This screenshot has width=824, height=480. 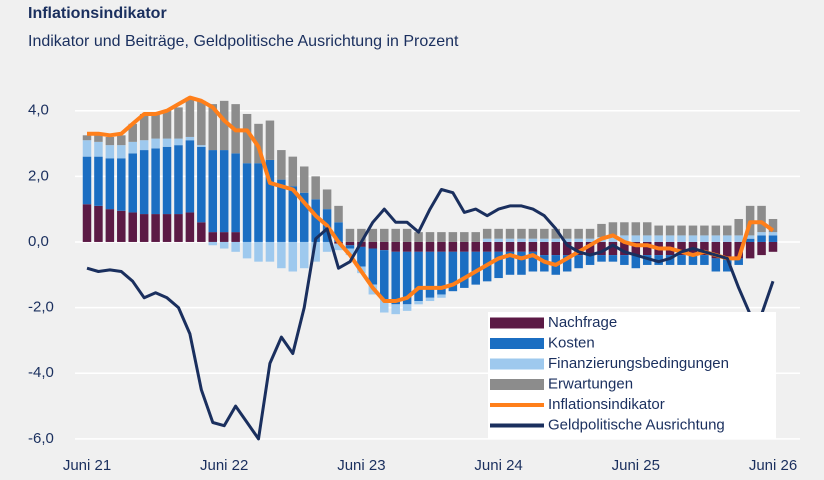 What do you see at coordinates (38, 241) in the screenshot?
I see `y-tick-label: 0,0` at bounding box center [38, 241].